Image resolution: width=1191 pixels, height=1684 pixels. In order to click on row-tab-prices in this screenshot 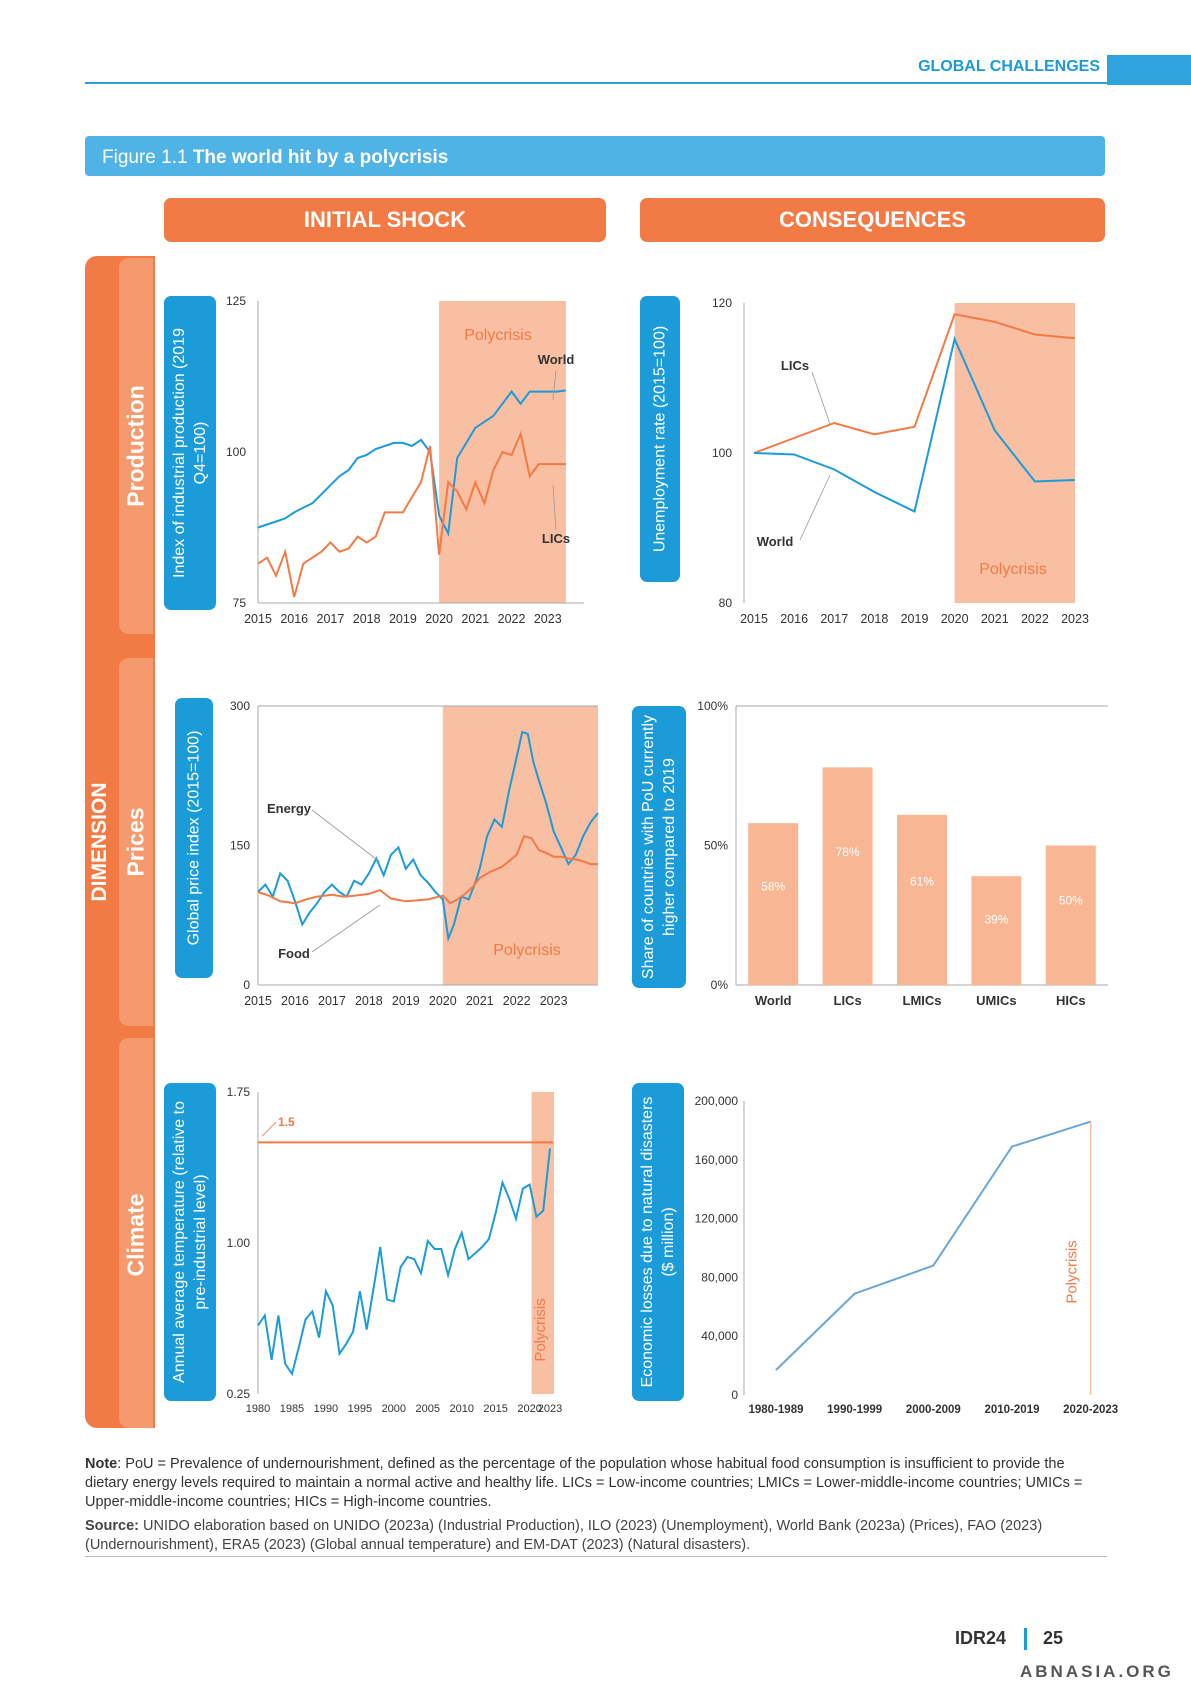, I will do `click(136, 842)`.